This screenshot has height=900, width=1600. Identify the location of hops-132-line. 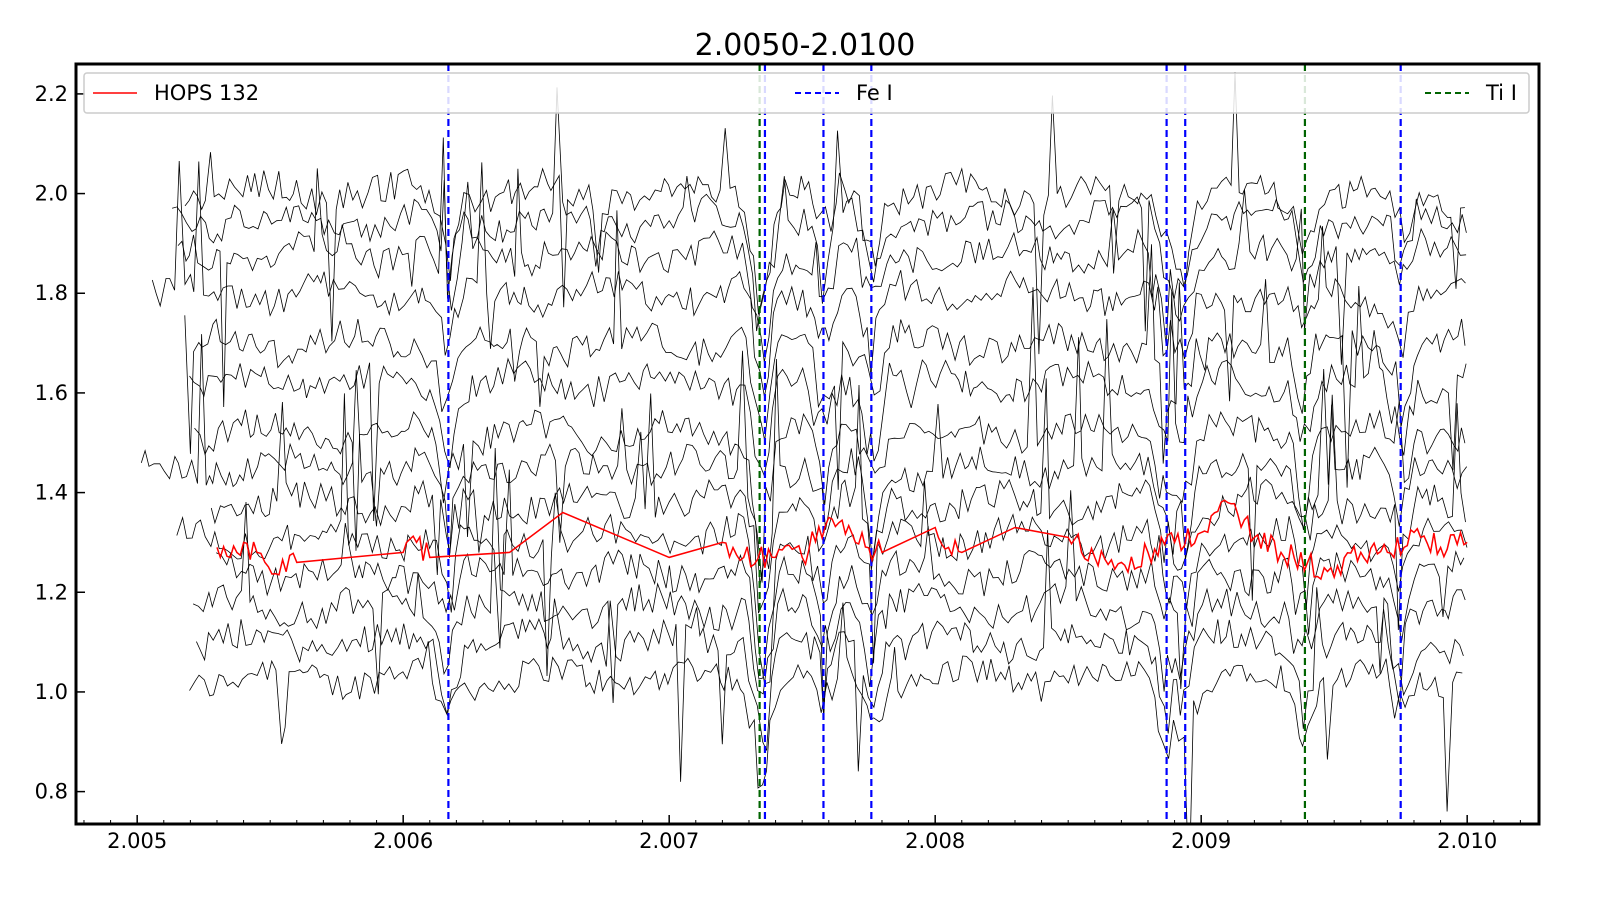
(842, 540).